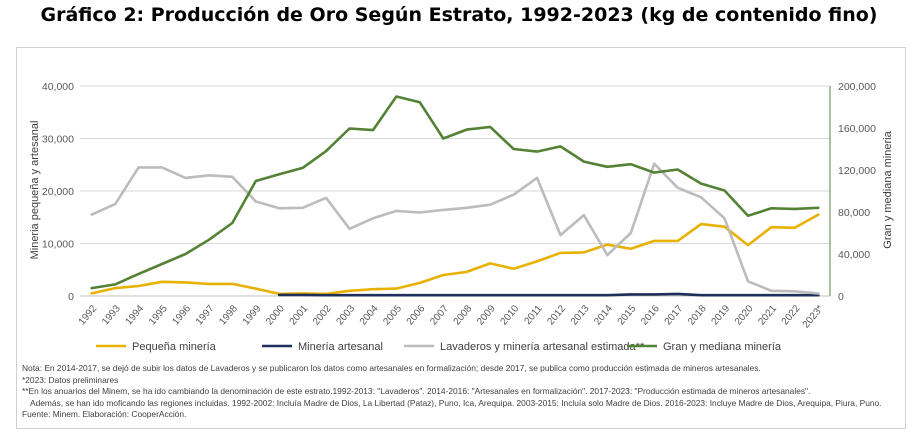 The image size is (918, 435). I want to click on x-tick-label: 1999, so click(252, 315).